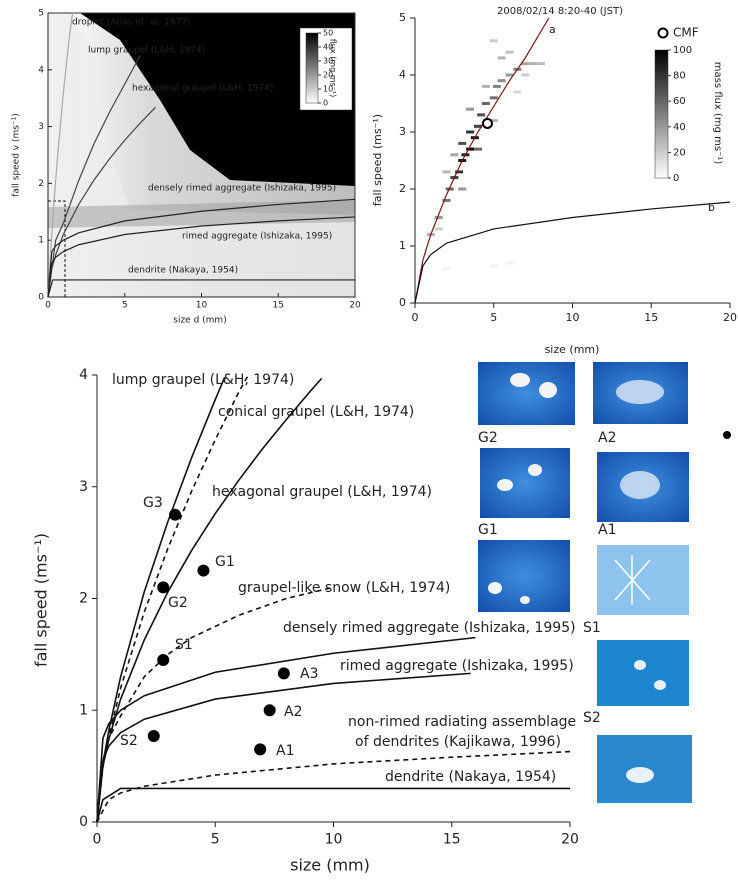 This screenshot has width=738, height=881. Describe the element at coordinates (727, 435) in the screenshot. I see `stray-dot` at that location.